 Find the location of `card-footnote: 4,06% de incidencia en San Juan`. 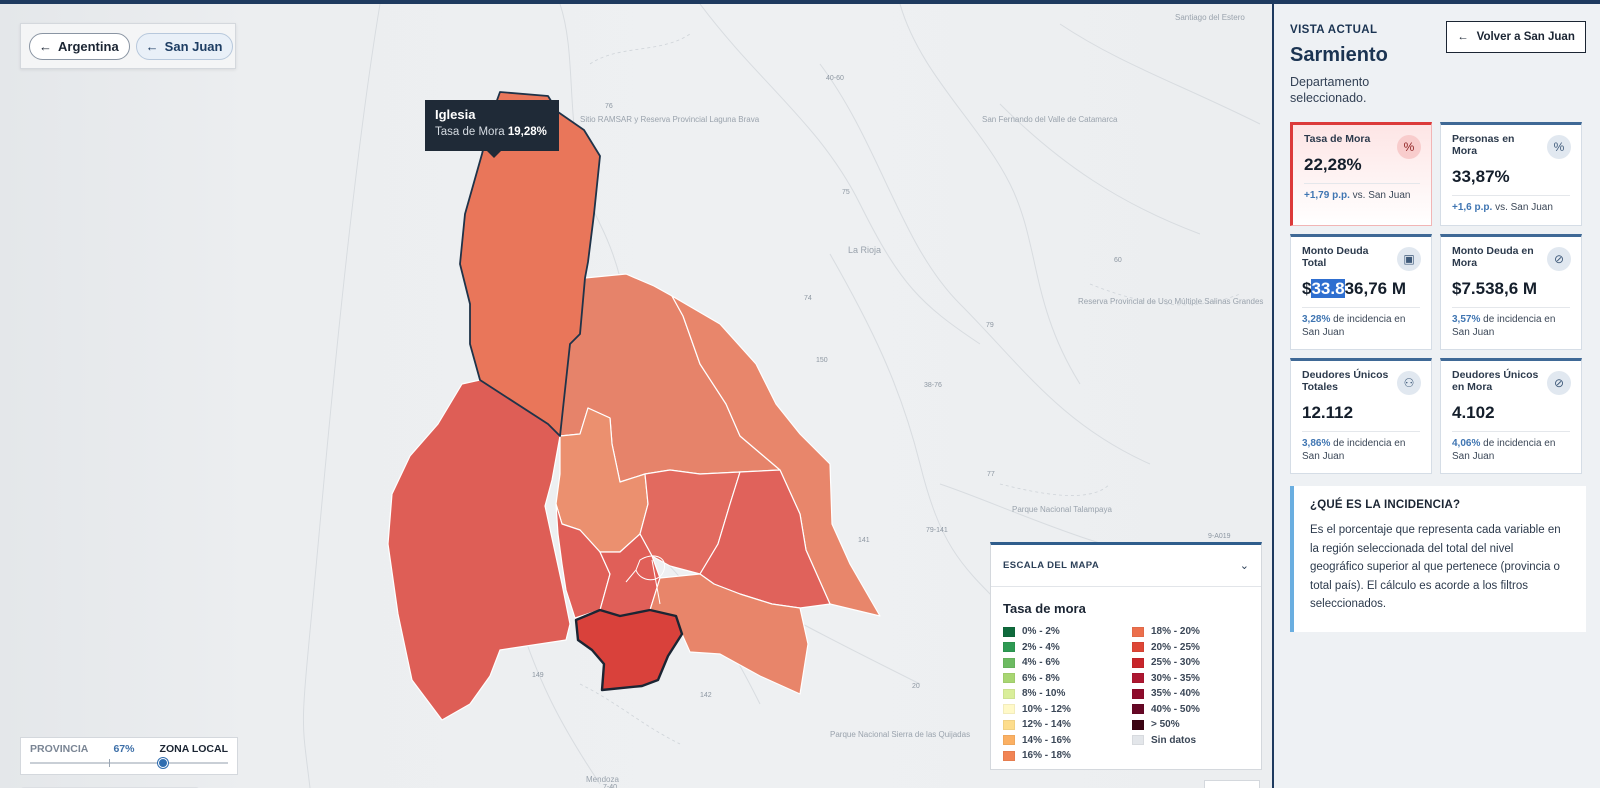

card-footnote: 4,06% de incidencia en San Juan is located at coordinates (1504, 450).